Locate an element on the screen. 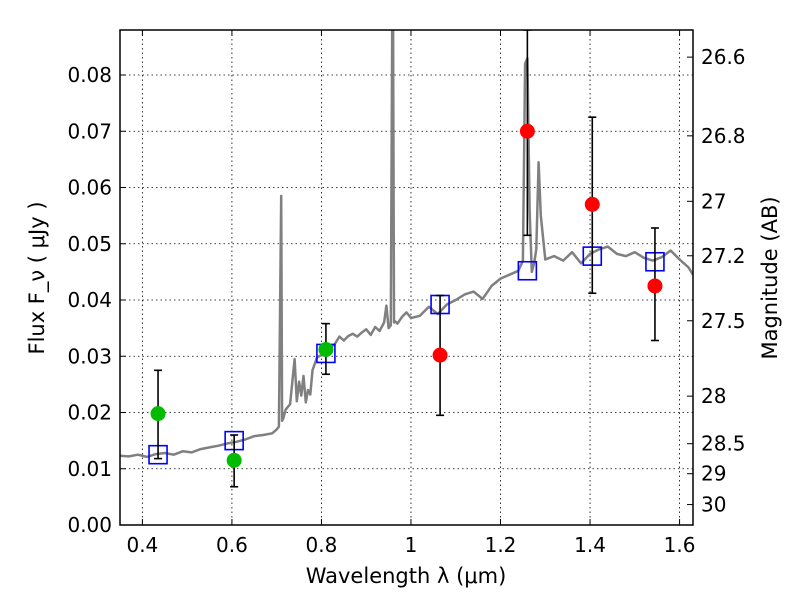 The width and height of the screenshot is (800, 600). x-tick-label: 1.2 is located at coordinates (501, 545).